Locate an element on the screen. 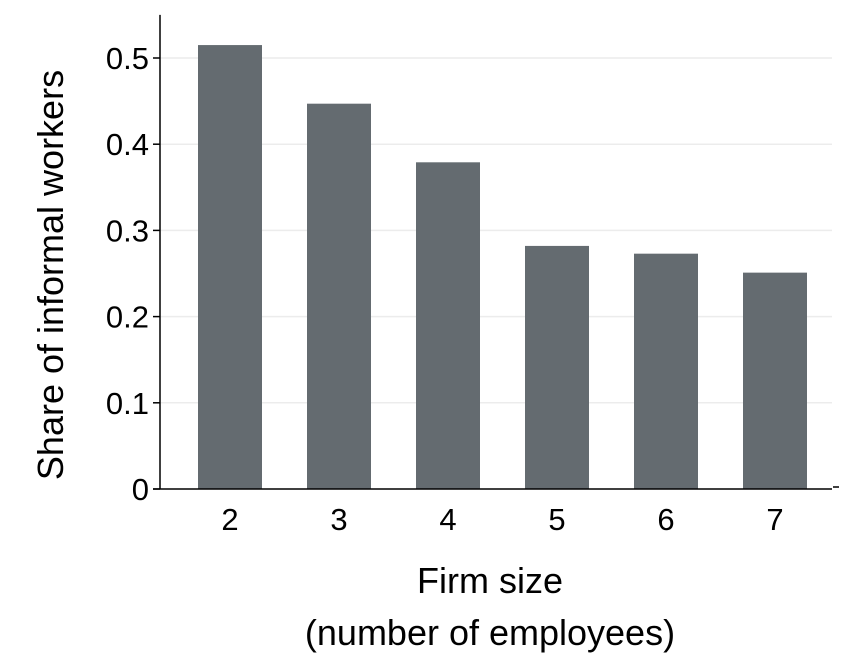 This screenshot has height=656, width=842. y-ticks: 0 0.1 0.2 0.3 0.4 0.5 is located at coordinates (133, 274).